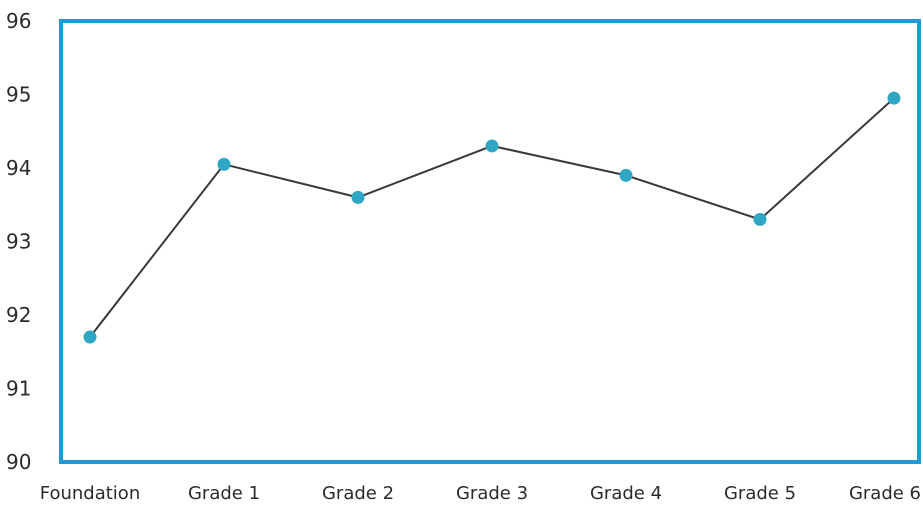 This screenshot has width=923, height=515. What do you see at coordinates (626, 493) in the screenshot?
I see `x-tick-label: Grade 4` at bounding box center [626, 493].